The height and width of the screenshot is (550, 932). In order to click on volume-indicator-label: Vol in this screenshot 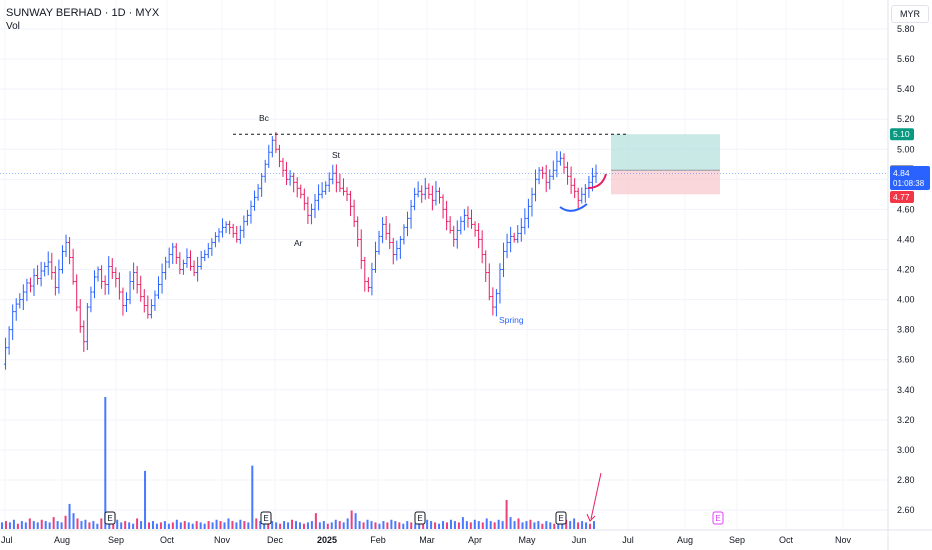, I will do `click(13, 26)`.